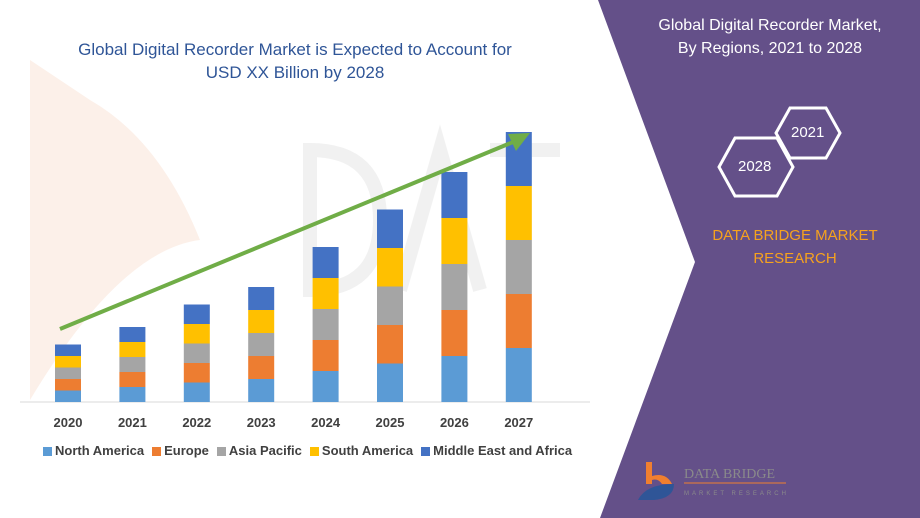 The image size is (920, 518). What do you see at coordinates (325, 386) in the screenshot?
I see `bar-segment-north-america-2024` at bounding box center [325, 386].